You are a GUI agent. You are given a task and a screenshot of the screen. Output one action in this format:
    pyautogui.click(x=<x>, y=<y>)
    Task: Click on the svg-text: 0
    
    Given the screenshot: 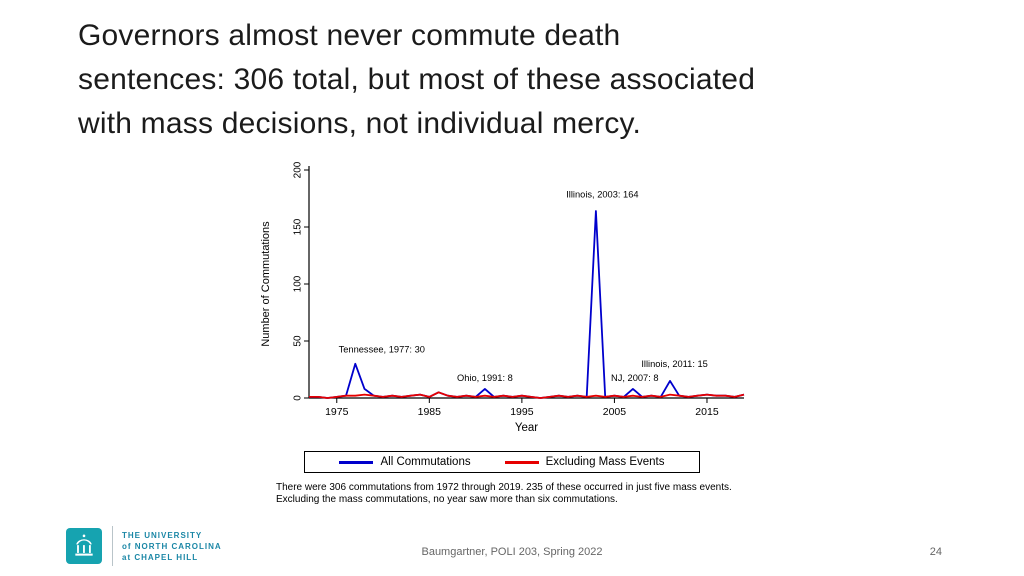 What is the action you would take?
    pyautogui.click(x=298, y=398)
    